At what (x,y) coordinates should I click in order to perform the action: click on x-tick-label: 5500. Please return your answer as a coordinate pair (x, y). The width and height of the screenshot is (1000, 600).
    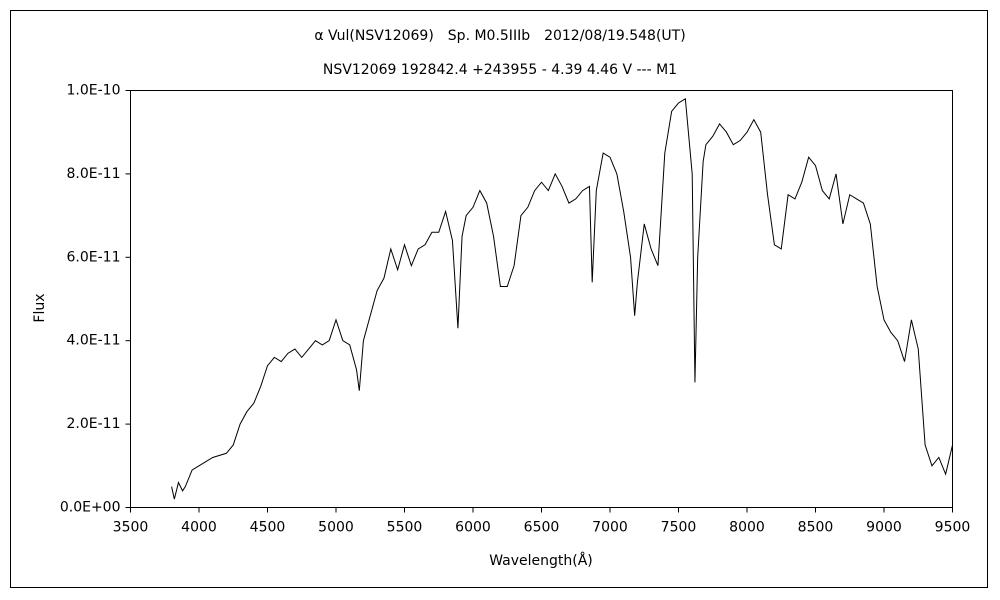
    Looking at the image, I should click on (405, 528).